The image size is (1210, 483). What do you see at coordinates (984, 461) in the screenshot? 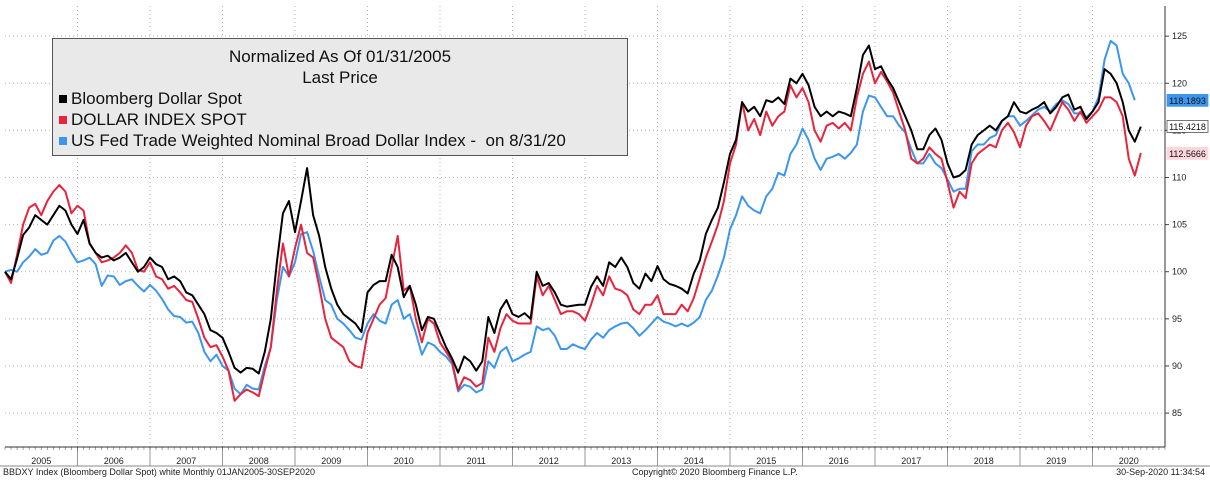
I see `x-tick-label: 2018` at bounding box center [984, 461].